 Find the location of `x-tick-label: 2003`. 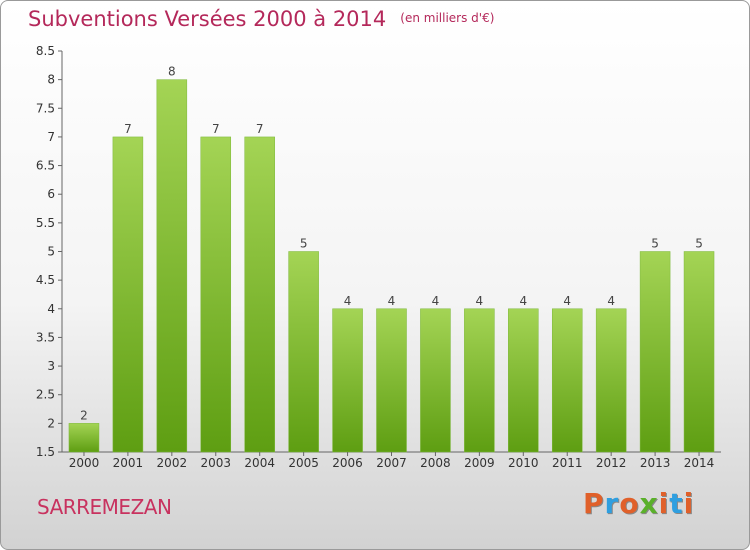

x-tick-label: 2003 is located at coordinates (215, 463).